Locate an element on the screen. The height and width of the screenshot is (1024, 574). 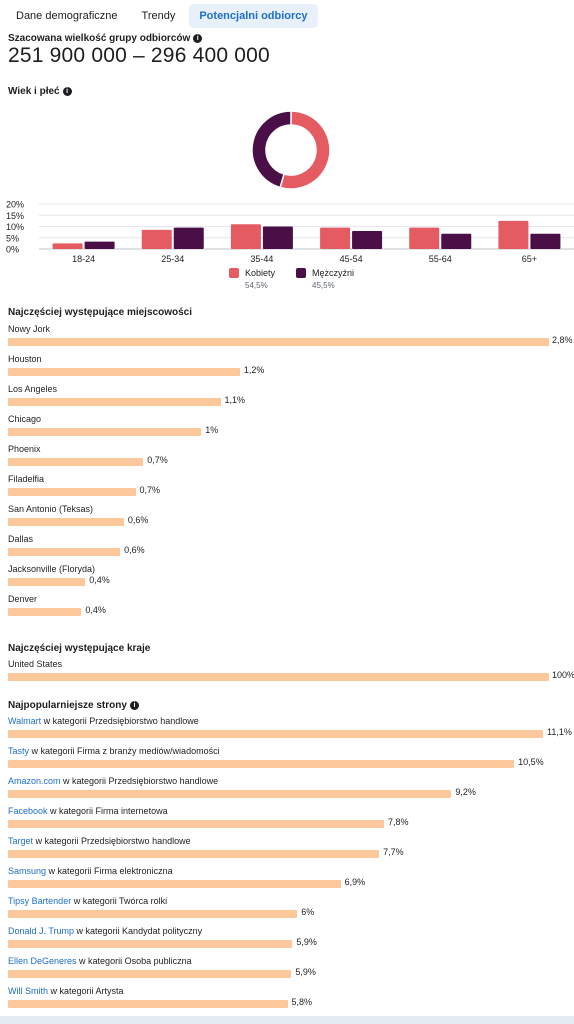
value-label: 1,2% is located at coordinates (254, 370).